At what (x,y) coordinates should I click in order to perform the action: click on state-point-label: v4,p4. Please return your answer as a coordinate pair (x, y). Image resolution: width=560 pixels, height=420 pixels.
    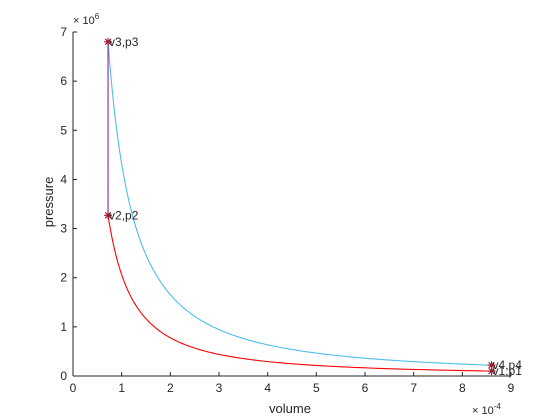
    Looking at the image, I should click on (508, 365).